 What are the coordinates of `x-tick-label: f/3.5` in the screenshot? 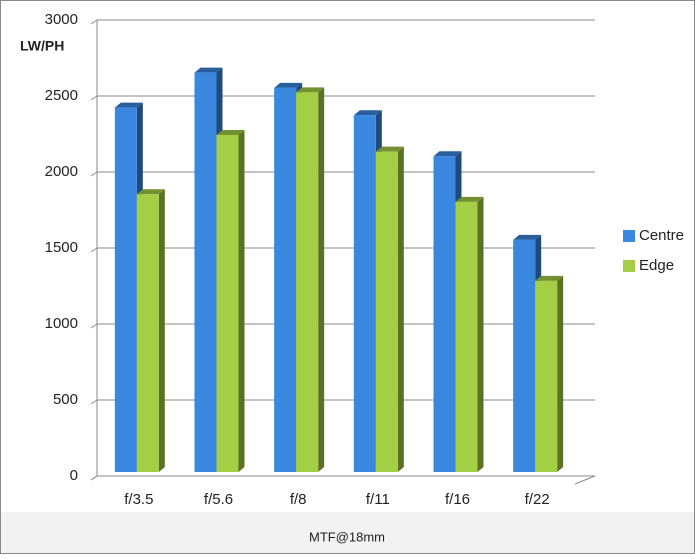 It's located at (138, 499).